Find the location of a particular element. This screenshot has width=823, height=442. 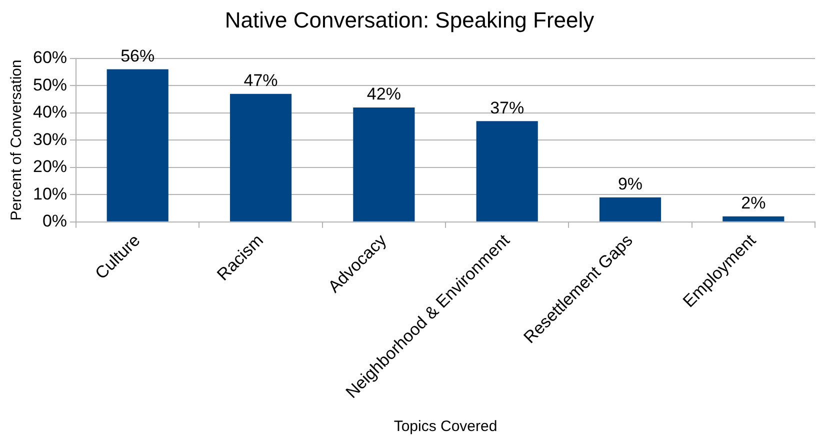

data-label: 9% is located at coordinates (630, 184).